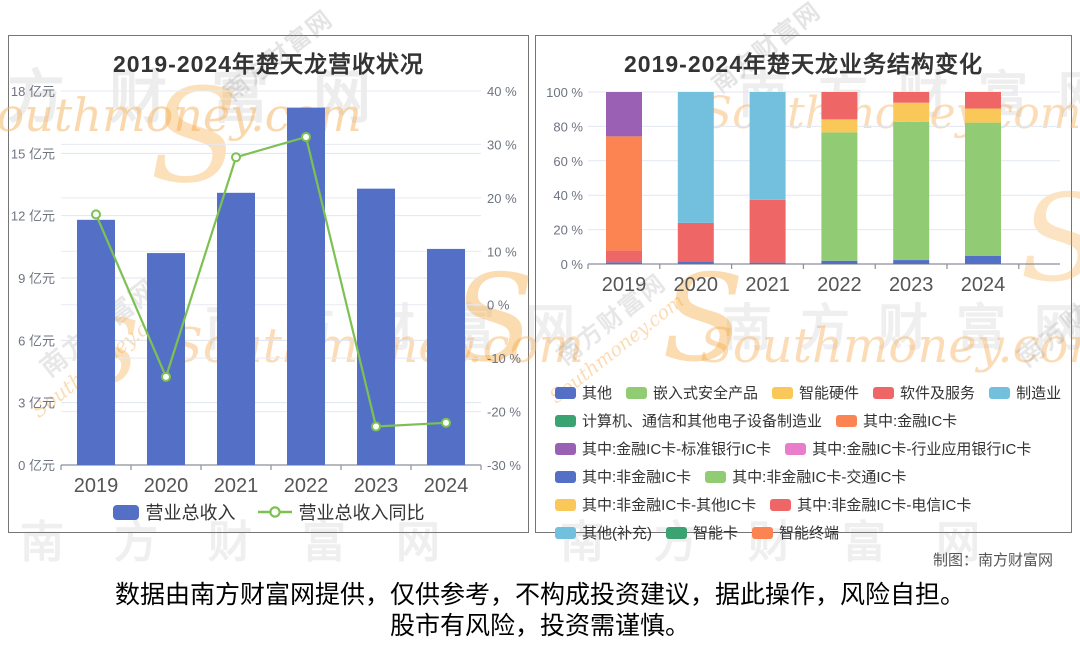 The height and width of the screenshot is (646, 1080). I want to click on legend-item-6: 其中:金融IC卡, so click(896, 420).